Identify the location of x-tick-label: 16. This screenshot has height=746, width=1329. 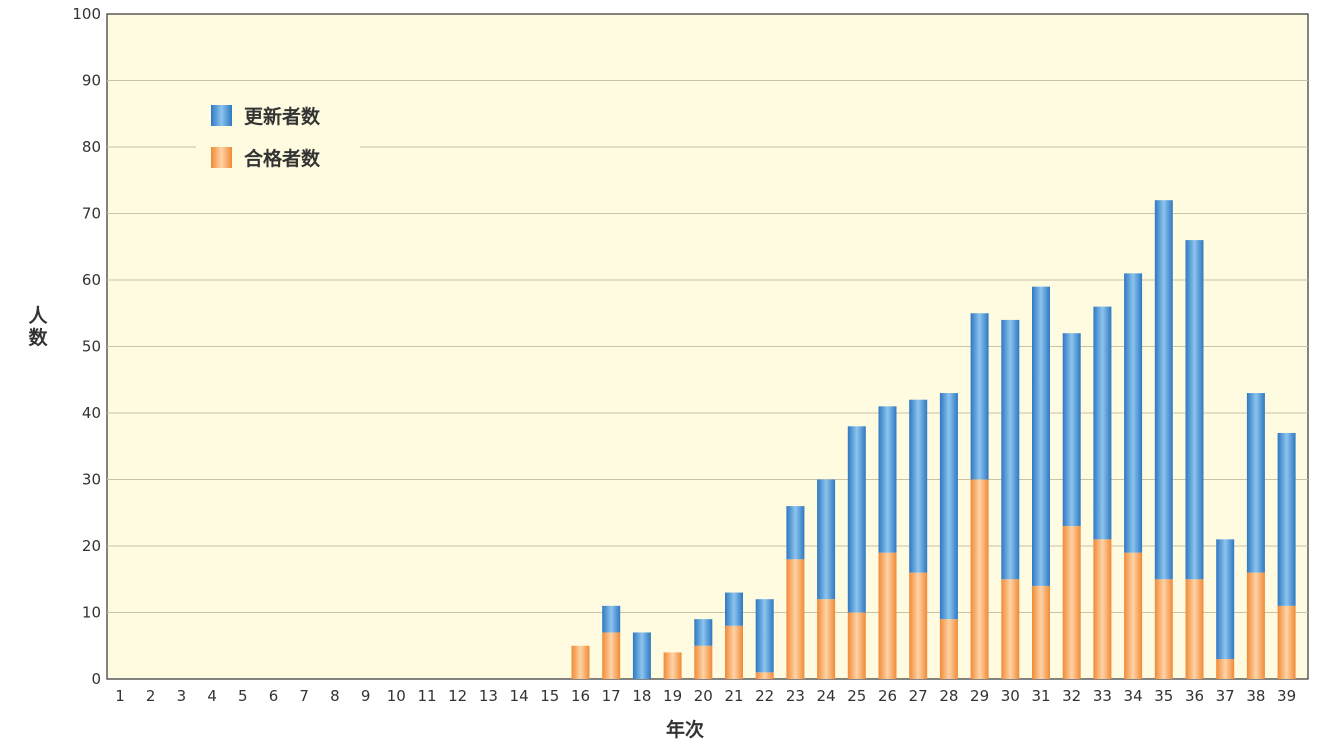
(580, 696).